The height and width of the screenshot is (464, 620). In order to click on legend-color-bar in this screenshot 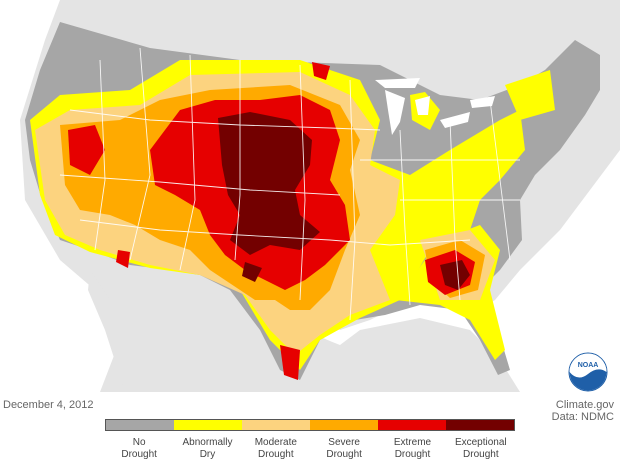, I will do `click(310, 425)`.